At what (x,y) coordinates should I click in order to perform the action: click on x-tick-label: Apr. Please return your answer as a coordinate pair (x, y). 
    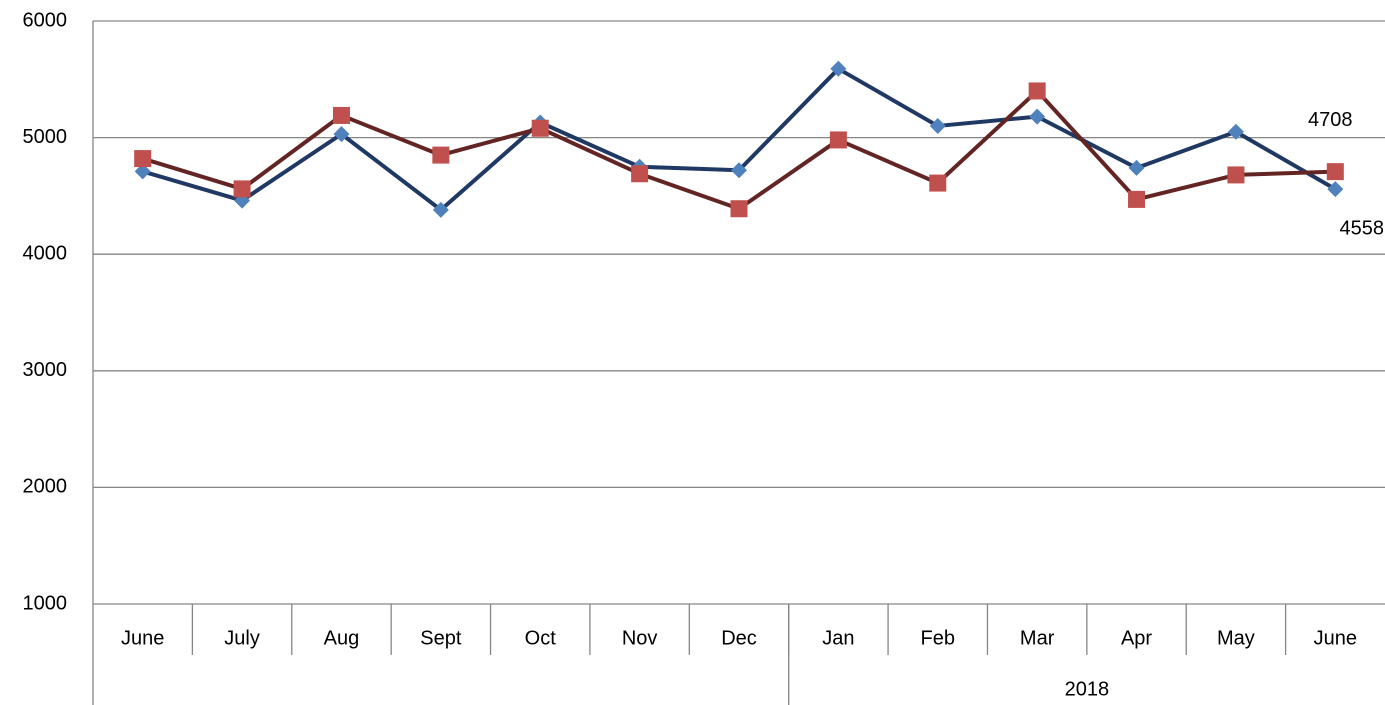
    Looking at the image, I should click on (1136, 638).